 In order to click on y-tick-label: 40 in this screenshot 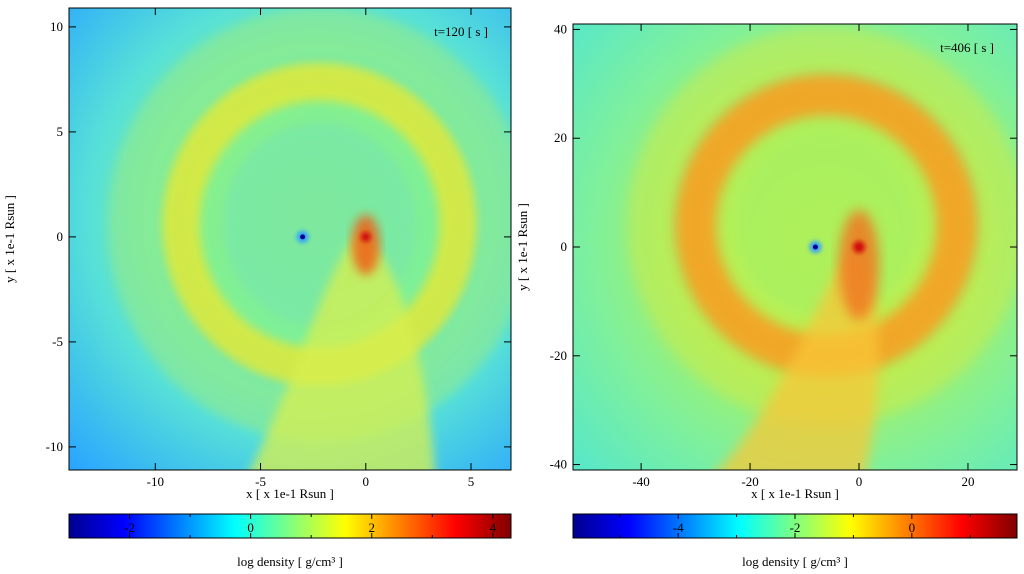, I will do `click(560, 28)`.